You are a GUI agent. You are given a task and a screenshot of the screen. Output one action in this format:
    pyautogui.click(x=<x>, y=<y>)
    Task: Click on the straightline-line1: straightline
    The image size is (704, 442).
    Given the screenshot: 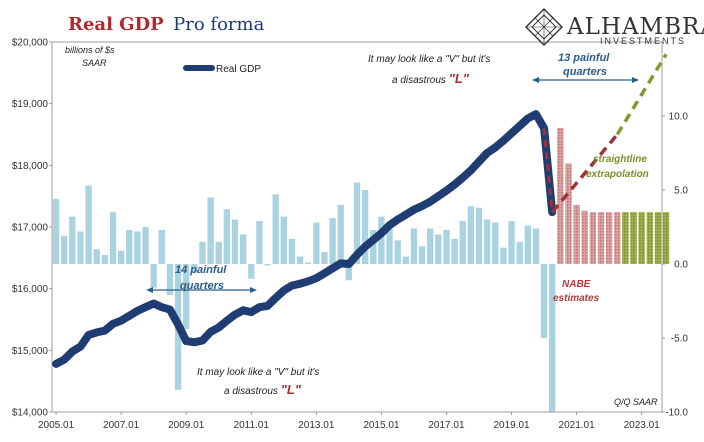 What is the action you would take?
    pyautogui.click(x=620, y=159)
    